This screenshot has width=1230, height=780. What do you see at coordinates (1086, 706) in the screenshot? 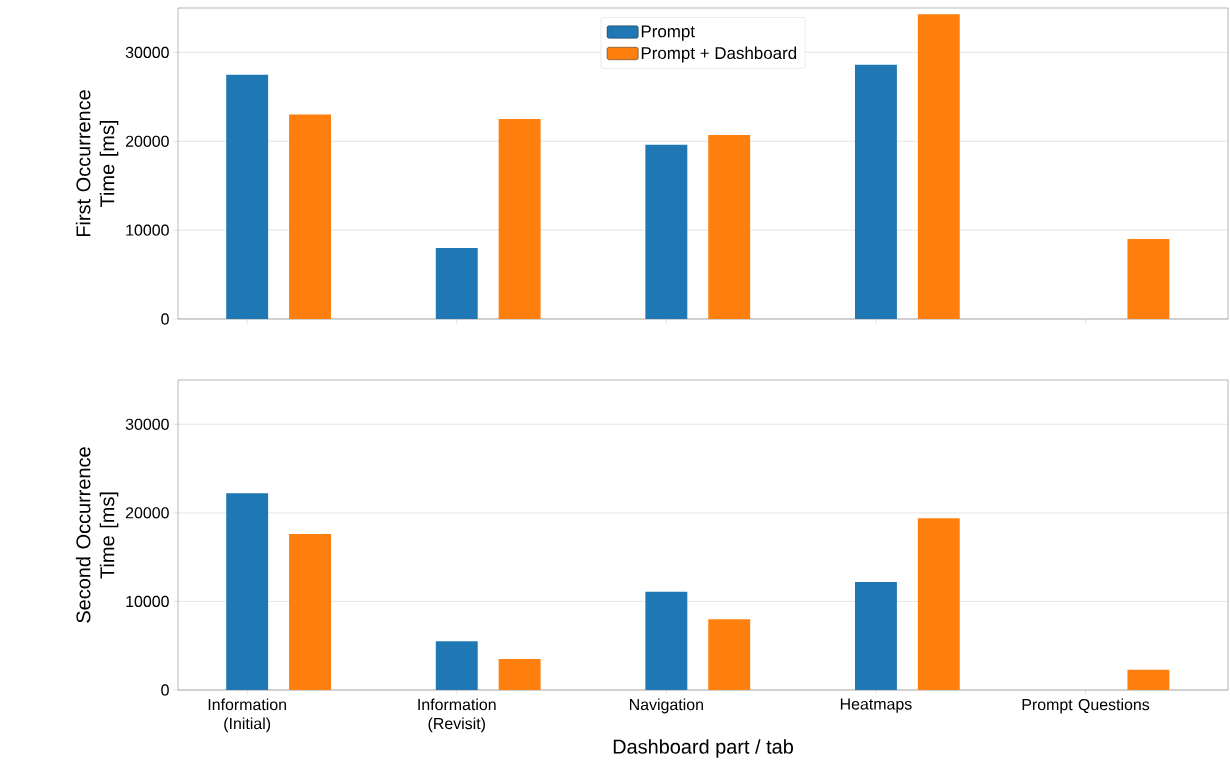
I see `x-tick-label: Prompt Questions` at bounding box center [1086, 706].